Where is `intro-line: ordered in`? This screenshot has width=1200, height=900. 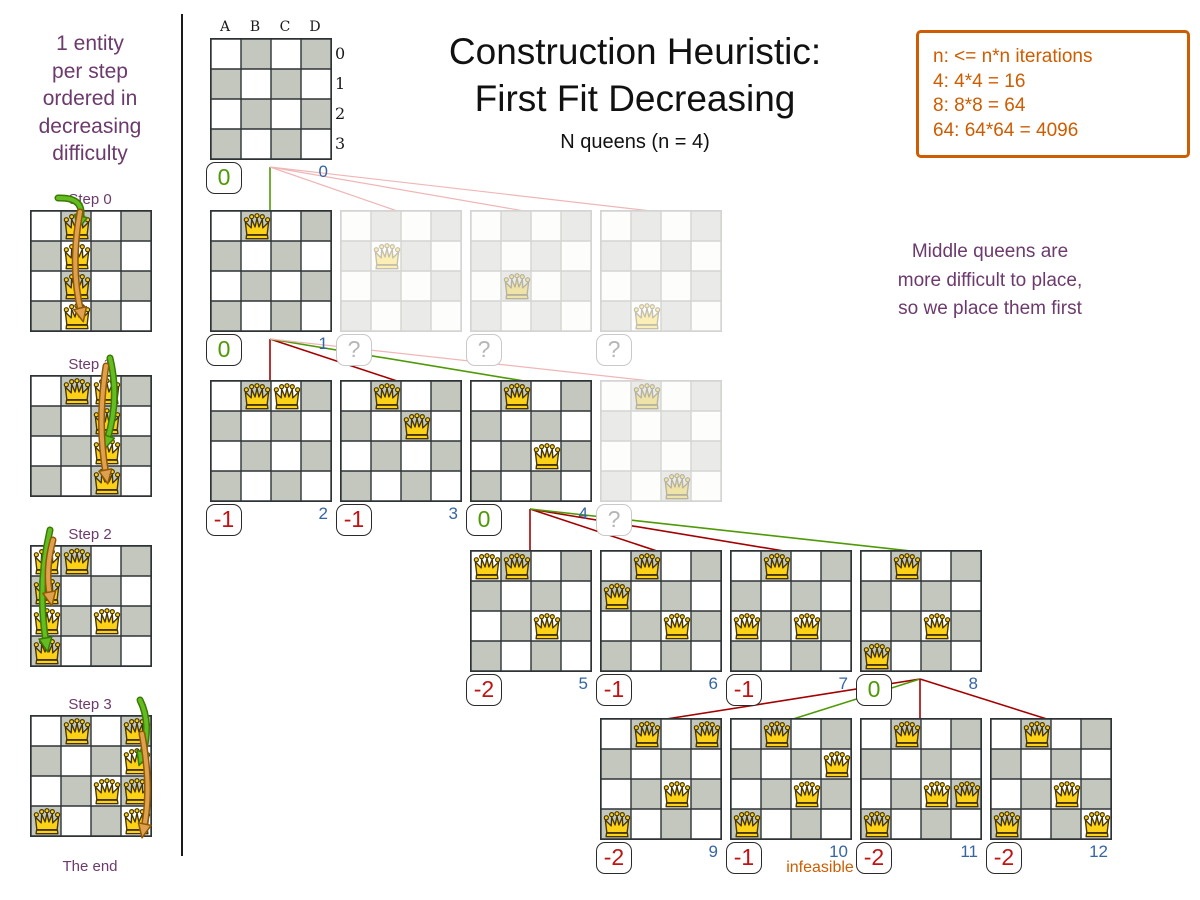
intro-line: ordered in is located at coordinates (90, 98).